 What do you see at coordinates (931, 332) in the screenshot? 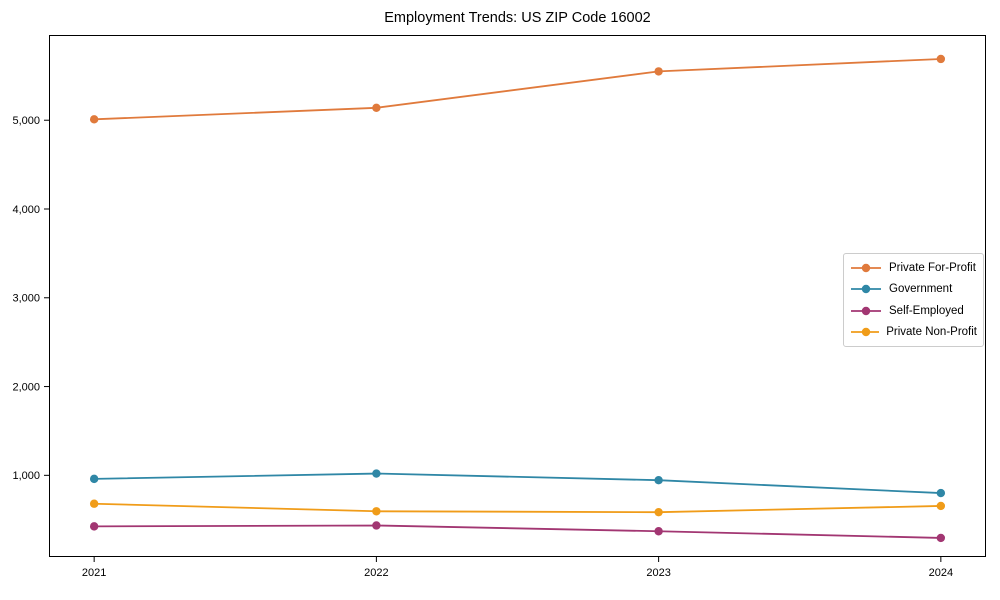
I see `legend-label: Private Non-Profit` at bounding box center [931, 332].